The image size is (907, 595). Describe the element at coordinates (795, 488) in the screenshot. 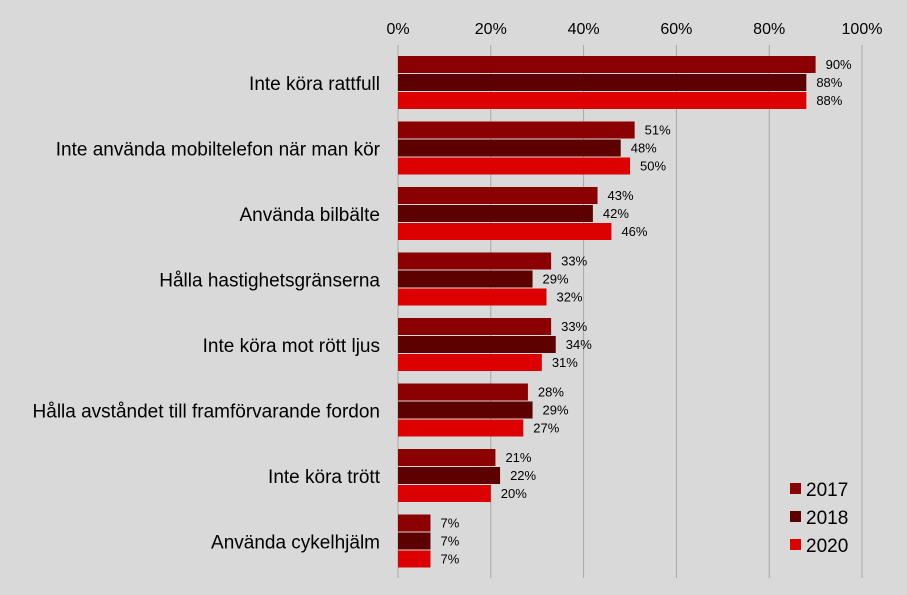

I see `legend-swatch-2017` at that location.